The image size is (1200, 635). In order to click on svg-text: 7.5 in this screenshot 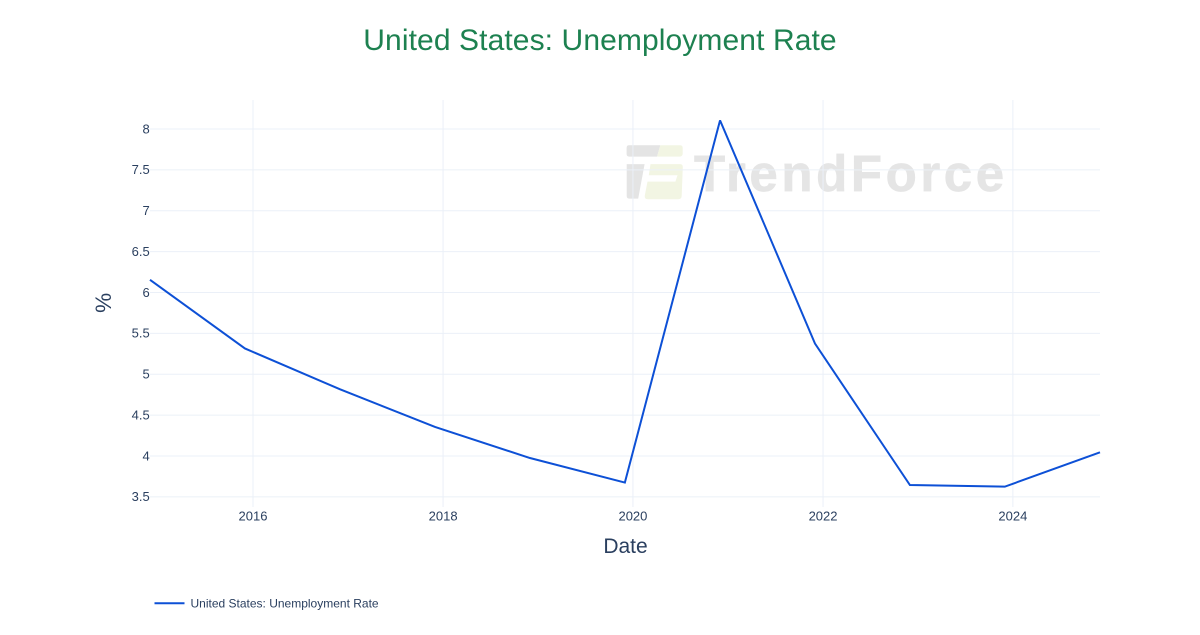, I will do `click(141, 169)`.